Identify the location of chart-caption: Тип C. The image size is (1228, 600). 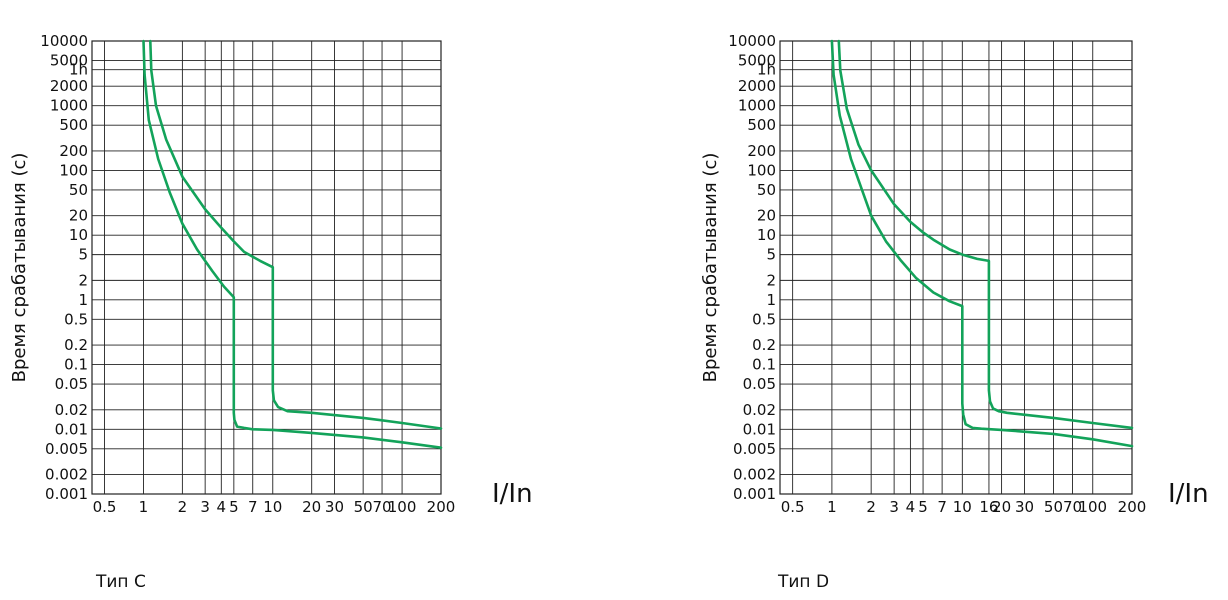
(120, 582).